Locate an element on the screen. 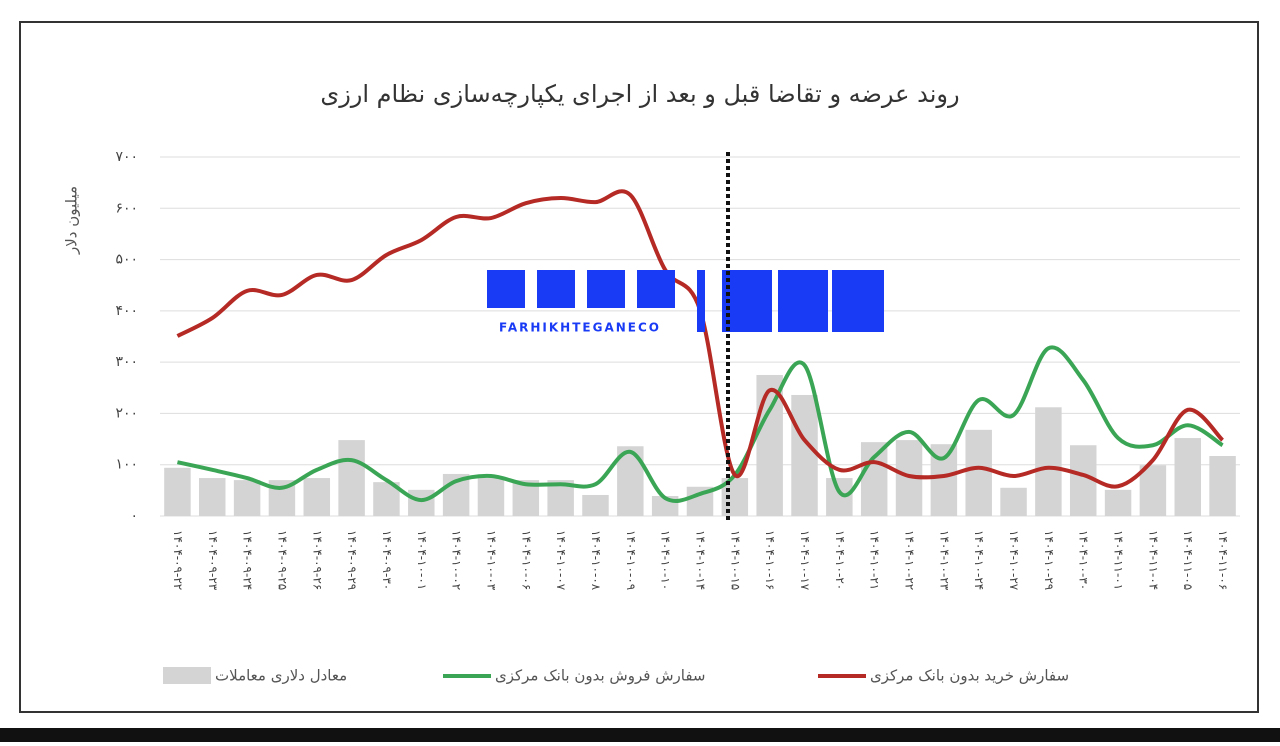 The image size is (1280, 746). x-tick-label: ۱۴۰۴-۱۱-۰۴ is located at coordinates (1153, 560).